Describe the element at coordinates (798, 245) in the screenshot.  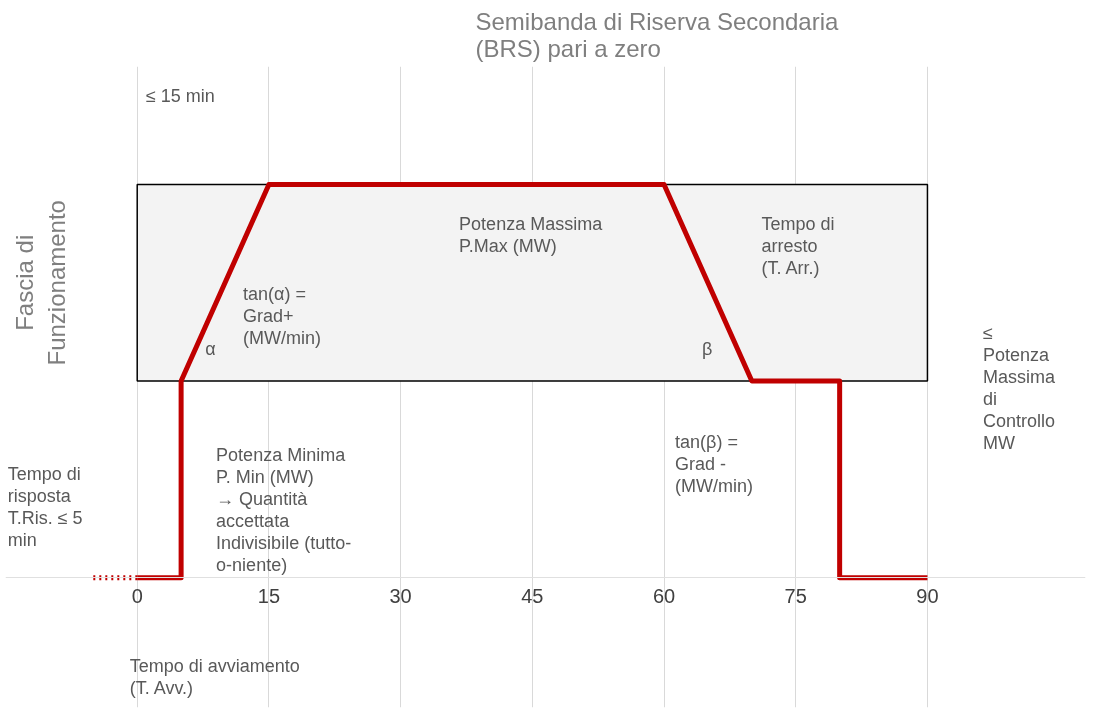
I see `annotation: Tempo di arresto (T. Arr.)` at that location.